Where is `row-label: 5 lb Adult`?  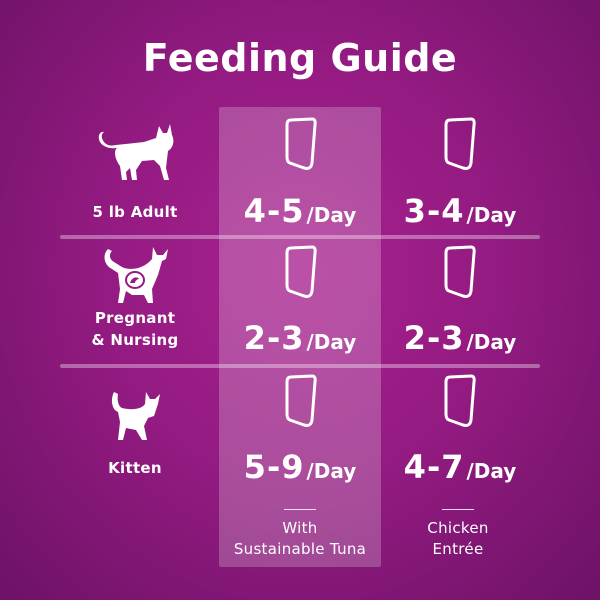 row-label: 5 lb Adult is located at coordinates (135, 212).